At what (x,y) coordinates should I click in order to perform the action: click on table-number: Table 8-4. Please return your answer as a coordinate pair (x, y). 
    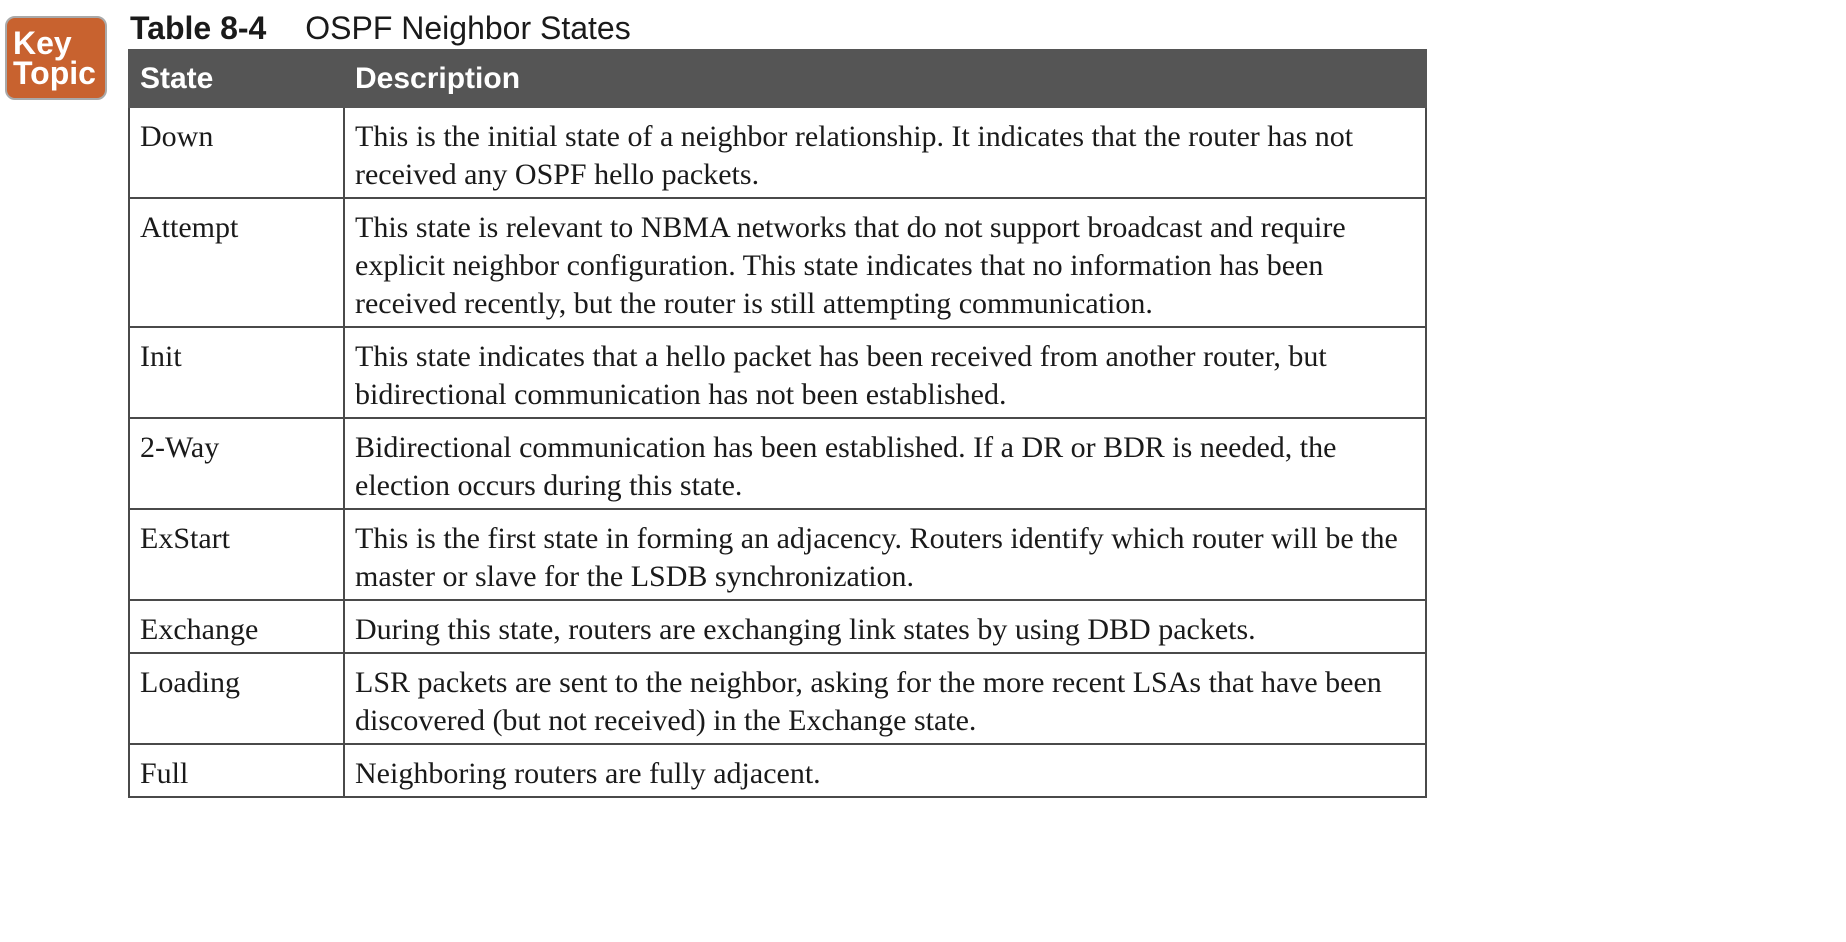
    Looking at the image, I should click on (198, 28).